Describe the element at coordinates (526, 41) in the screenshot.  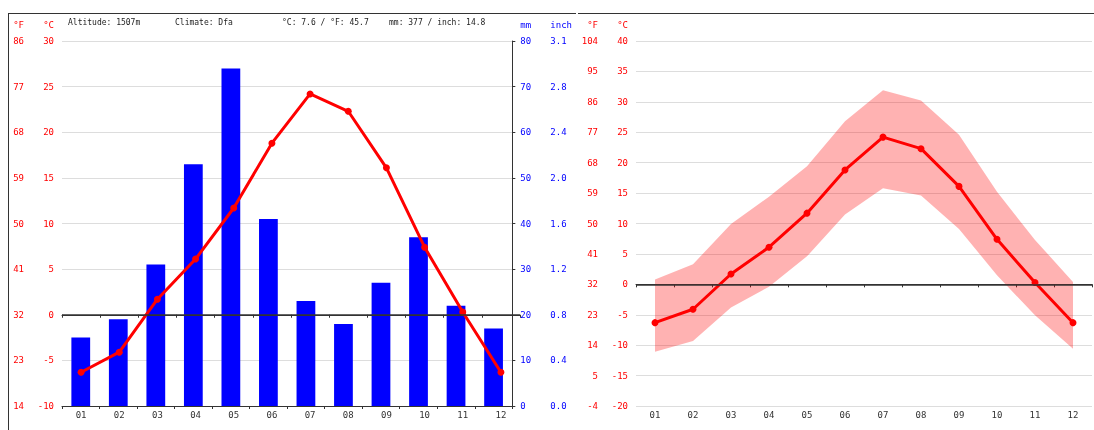
I see `y2-tick-label: 80` at that location.